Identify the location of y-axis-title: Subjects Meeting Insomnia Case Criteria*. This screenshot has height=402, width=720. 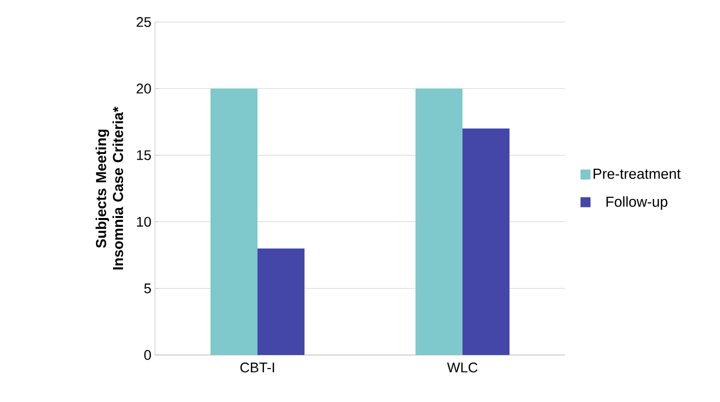
(110, 188).